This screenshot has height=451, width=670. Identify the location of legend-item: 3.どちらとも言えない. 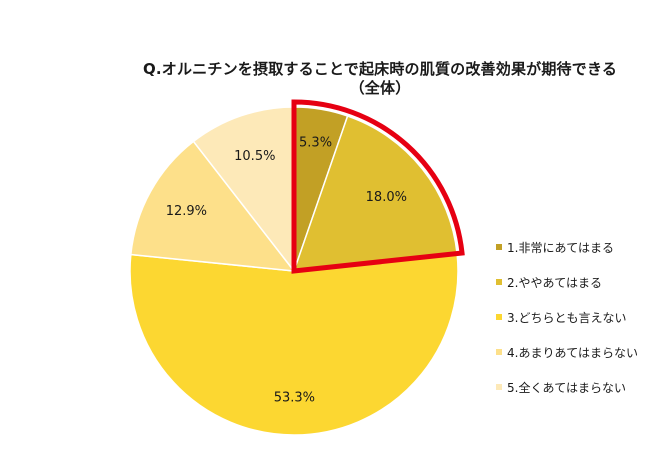
(567, 317).